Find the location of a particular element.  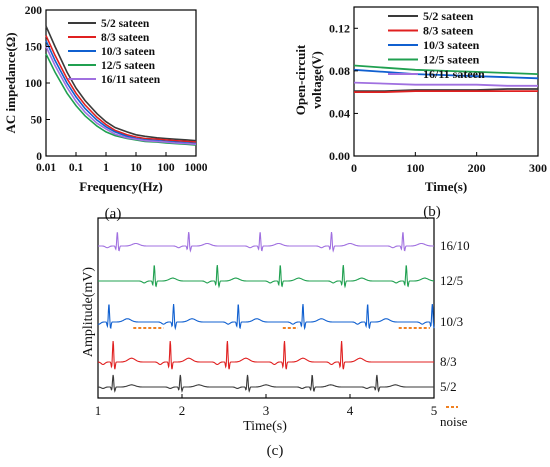

panel-a-x-axis-label: Frequency(Hz) is located at coordinates (121, 186).